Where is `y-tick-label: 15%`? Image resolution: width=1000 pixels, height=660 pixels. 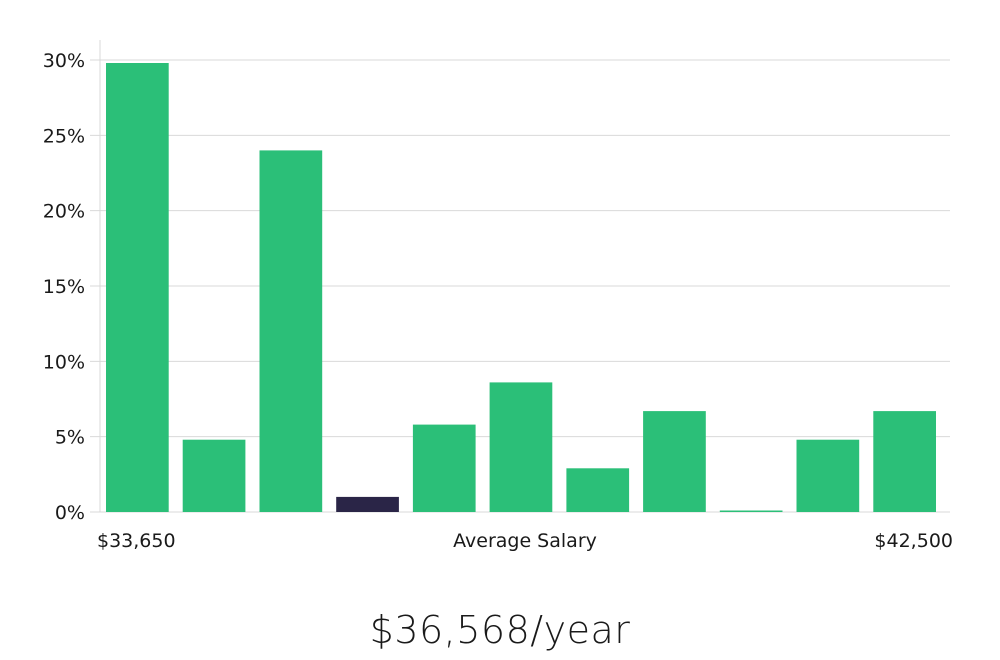
y-tick-label: 15% is located at coordinates (64, 287).